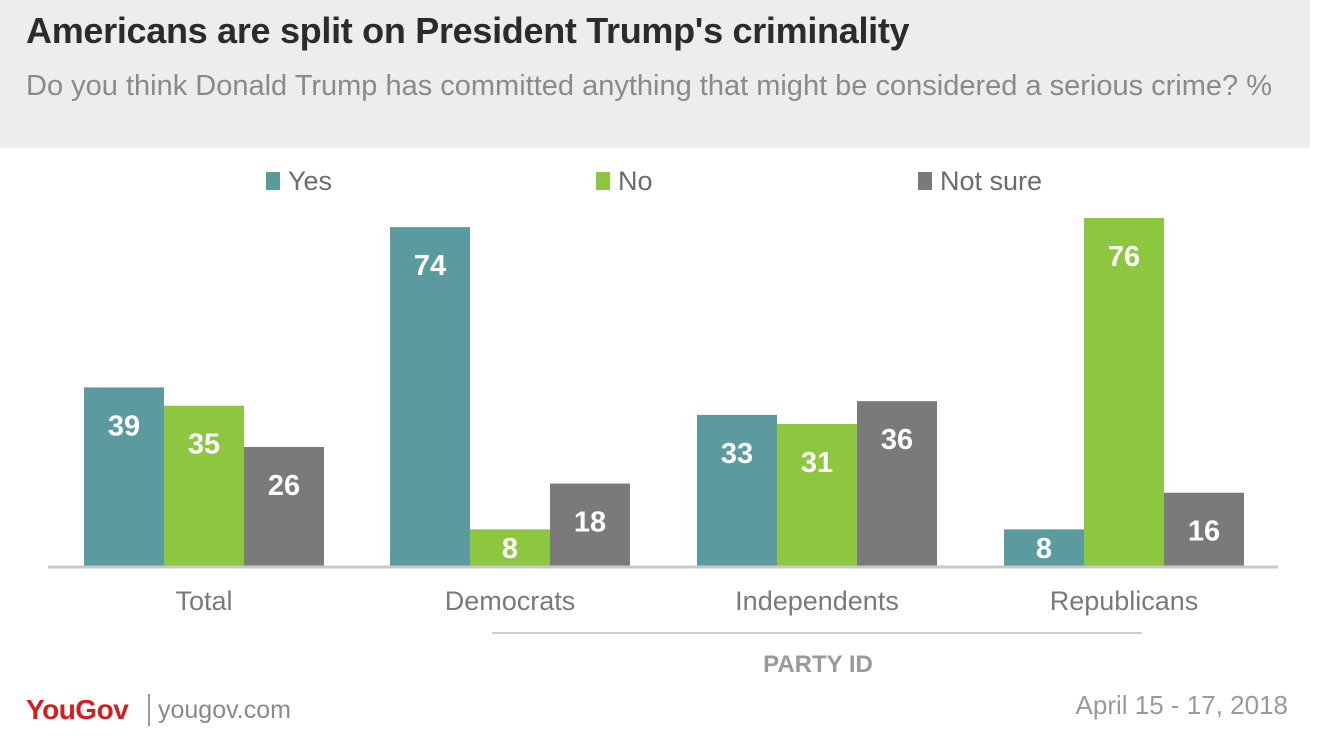 The height and width of the screenshot is (746, 1318). What do you see at coordinates (818, 664) in the screenshot?
I see `group-label: PARTY ID` at bounding box center [818, 664].